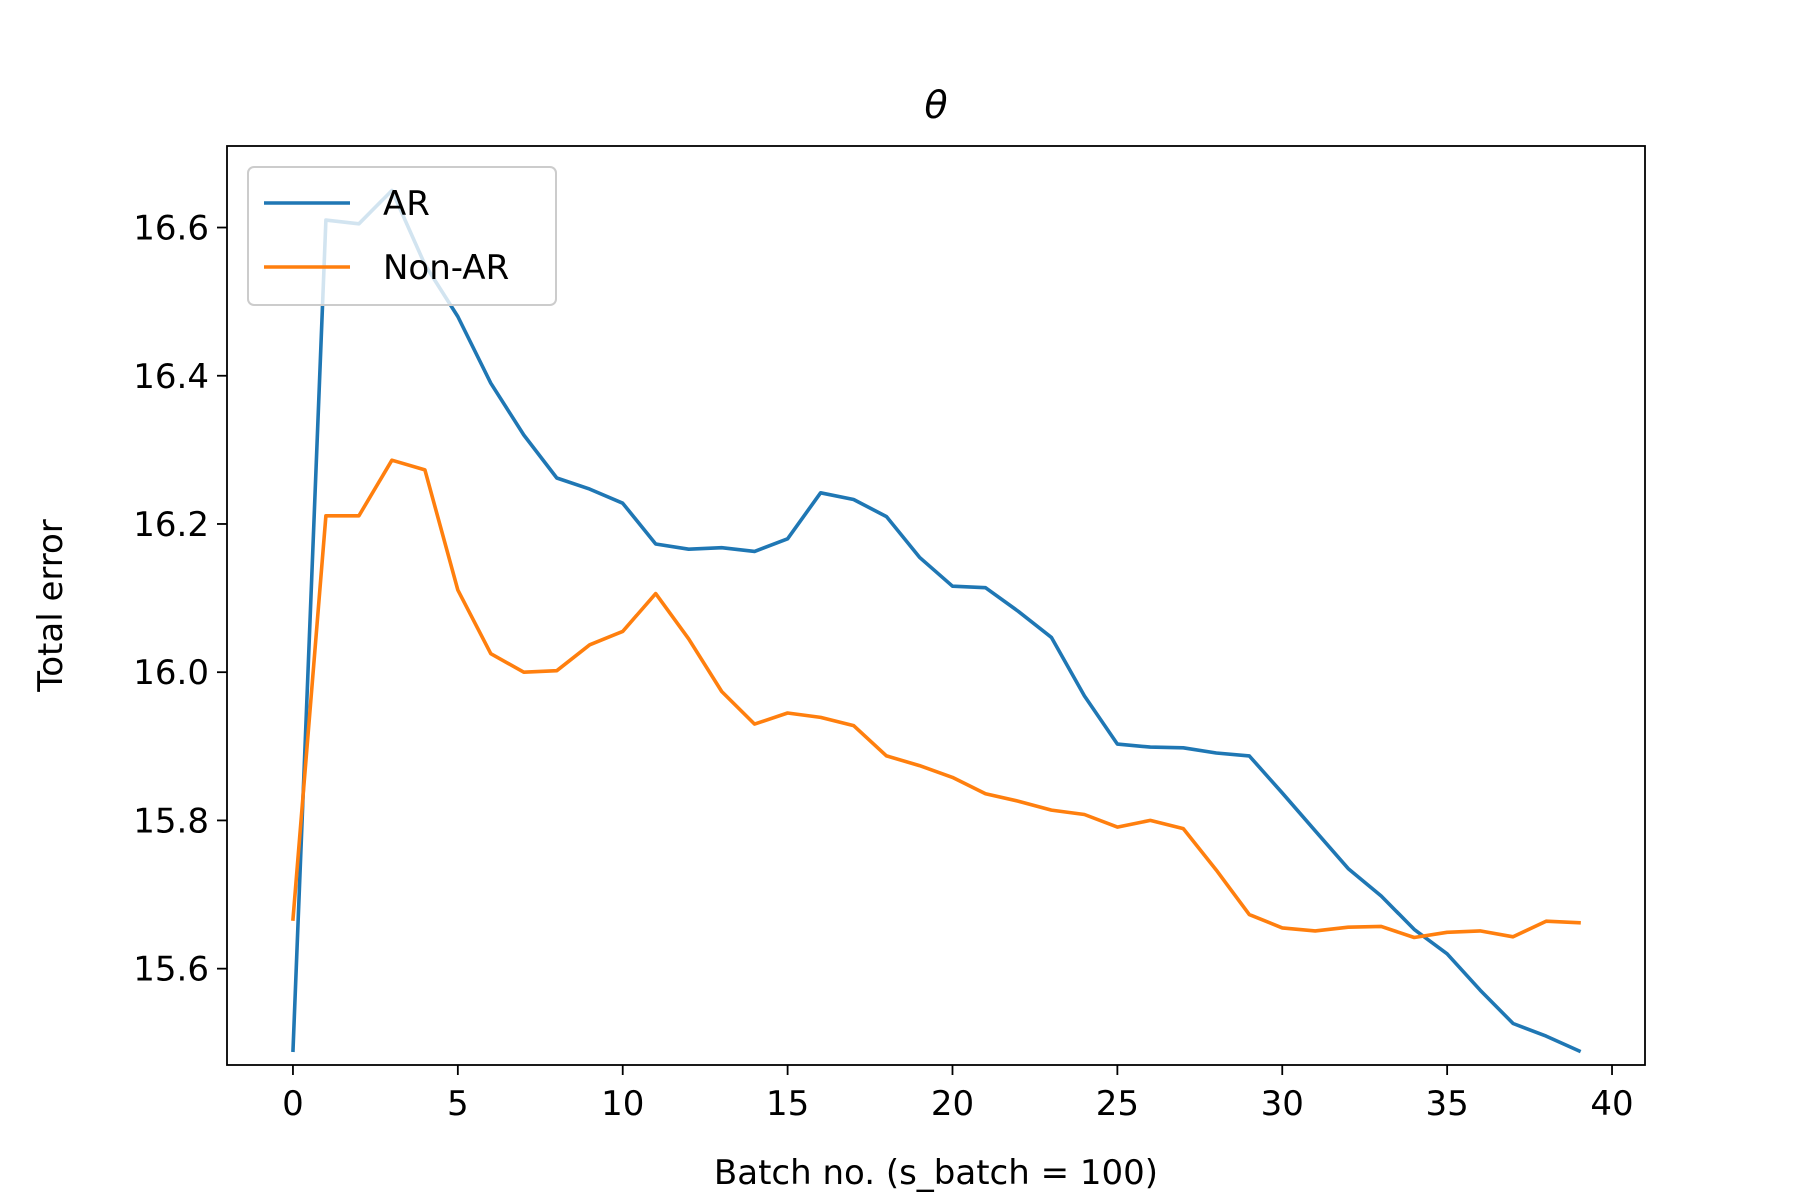 This screenshot has width=1800, height=1204. I want to click on y-tick-label: 16.6, so click(171, 229).